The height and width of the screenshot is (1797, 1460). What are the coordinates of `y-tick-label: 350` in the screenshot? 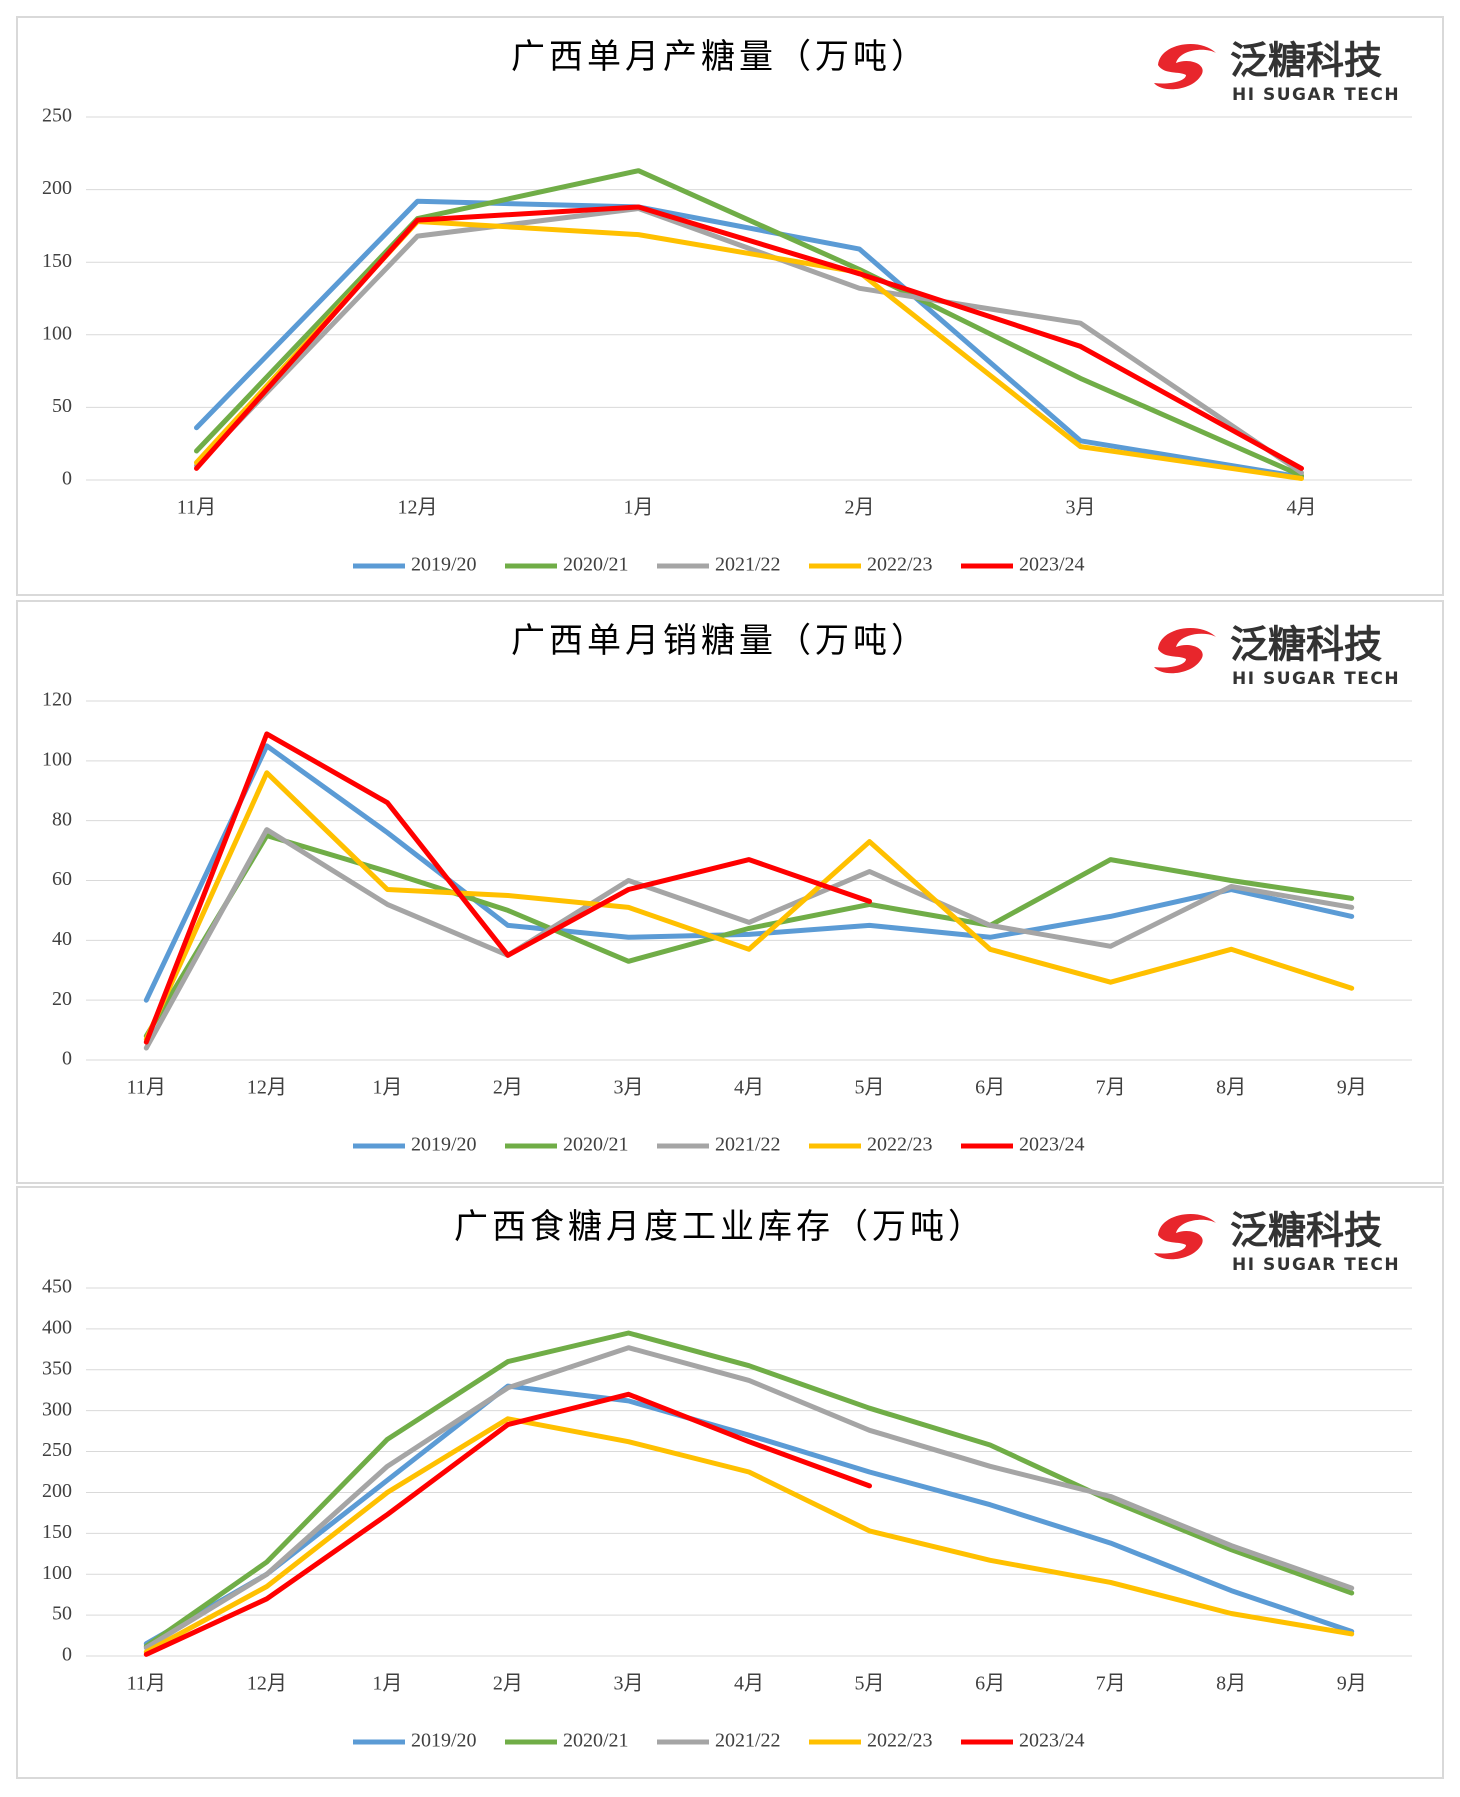 It's located at (57, 1368).